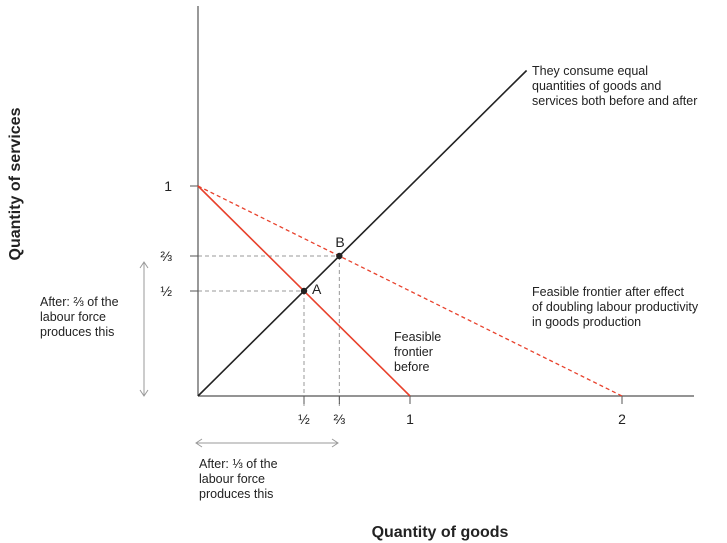 The height and width of the screenshot is (543, 727). I want to click on annotation-after-frontier-line-0: Feasible frontier after effect, so click(608, 292).